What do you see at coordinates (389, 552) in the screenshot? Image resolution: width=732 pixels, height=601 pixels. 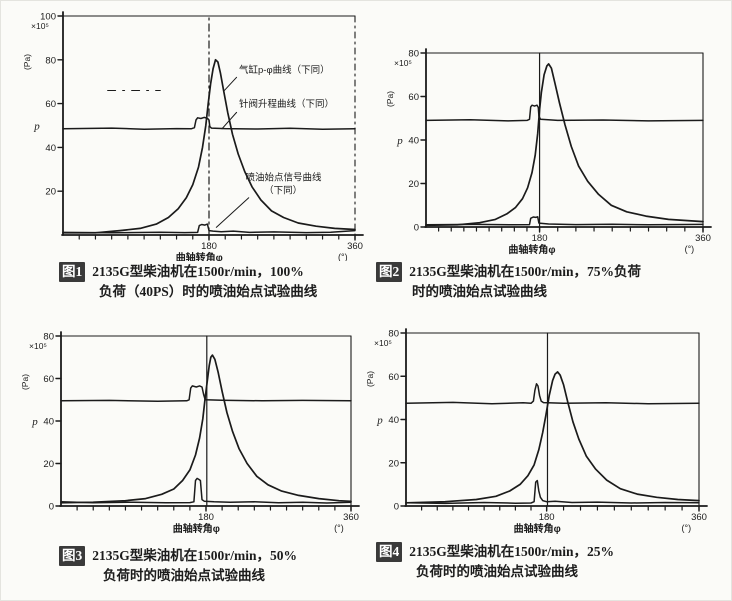 I see `figure-4-number: 图4` at bounding box center [389, 552].